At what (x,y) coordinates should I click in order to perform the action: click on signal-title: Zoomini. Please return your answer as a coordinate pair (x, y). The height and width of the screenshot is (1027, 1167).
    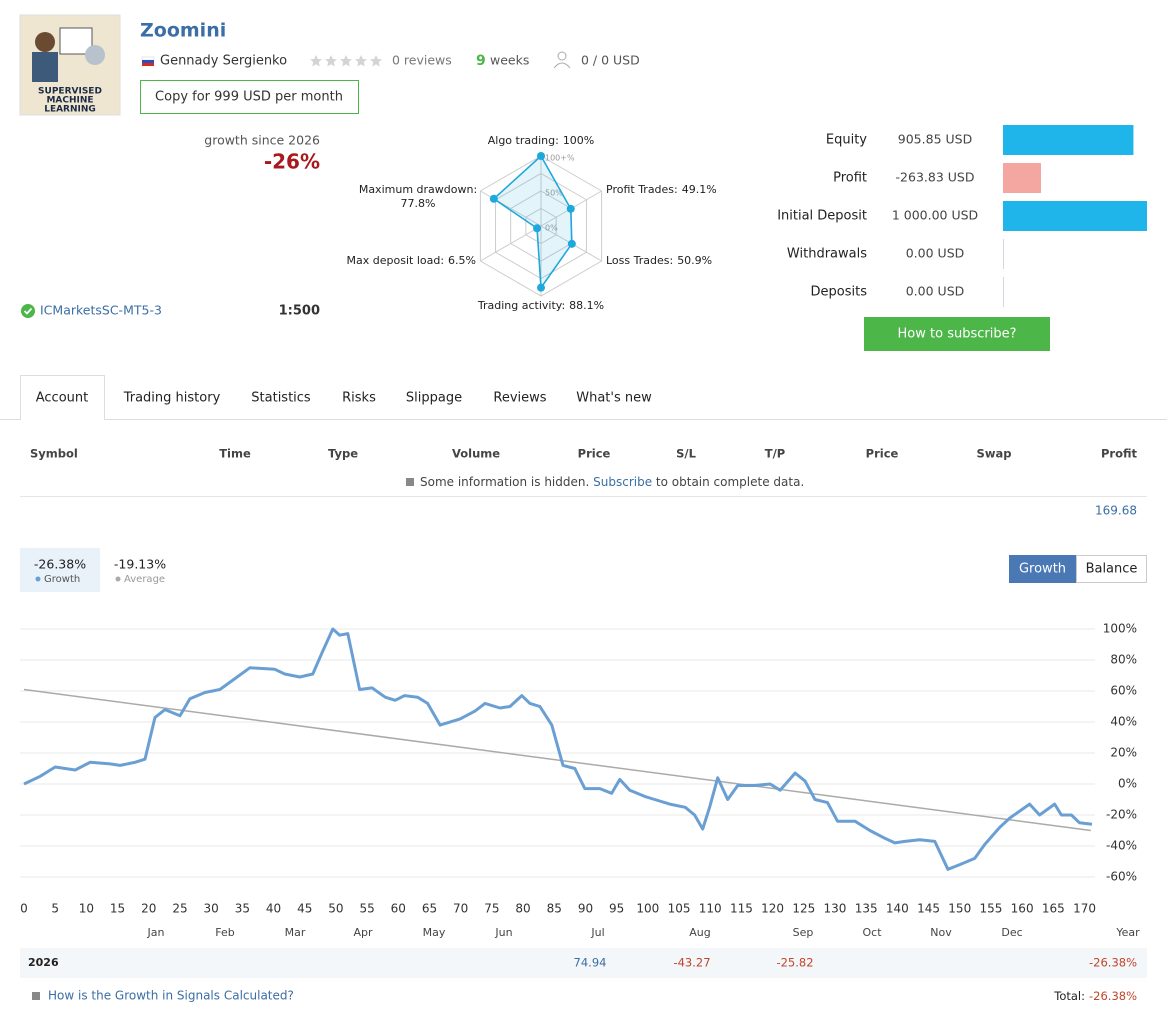
    Looking at the image, I should click on (183, 31).